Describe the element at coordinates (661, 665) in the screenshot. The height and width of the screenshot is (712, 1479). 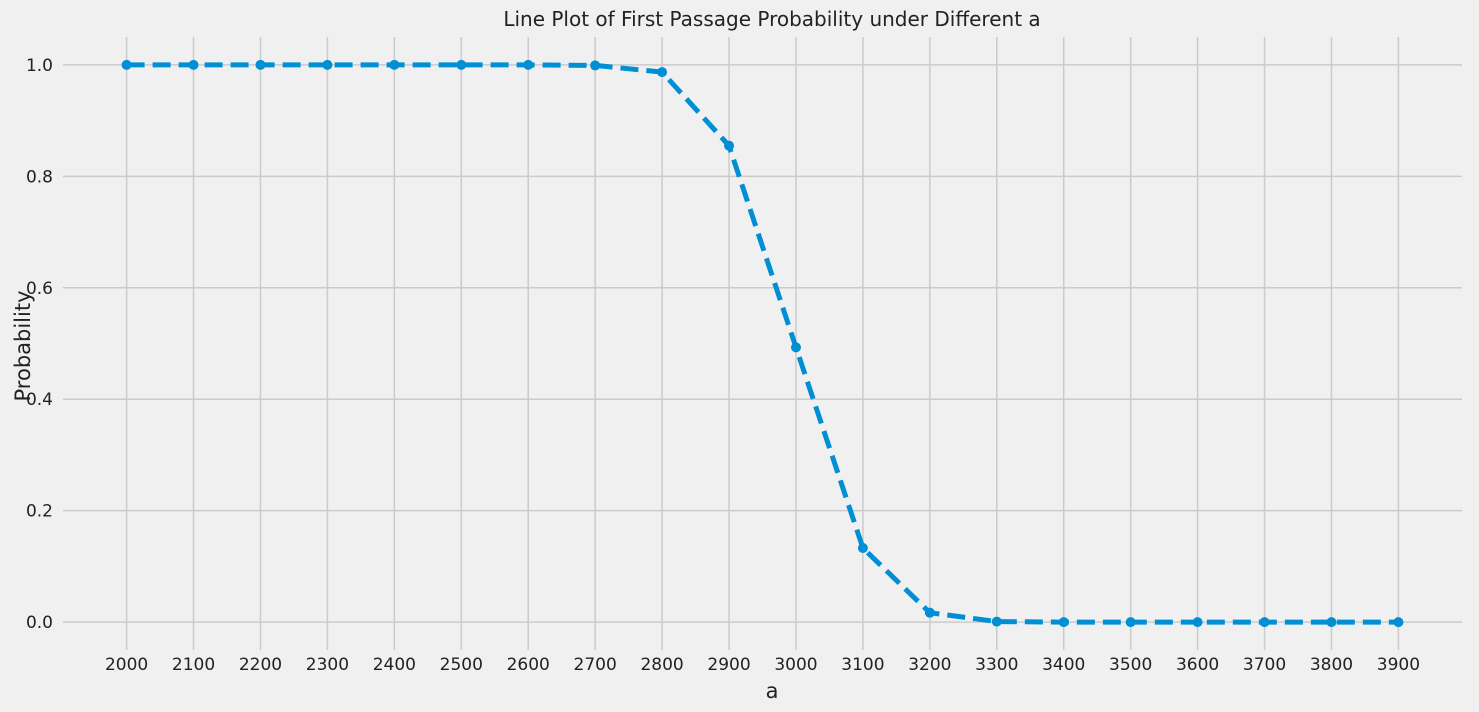
I see `x-tick-label: 2800` at that location.